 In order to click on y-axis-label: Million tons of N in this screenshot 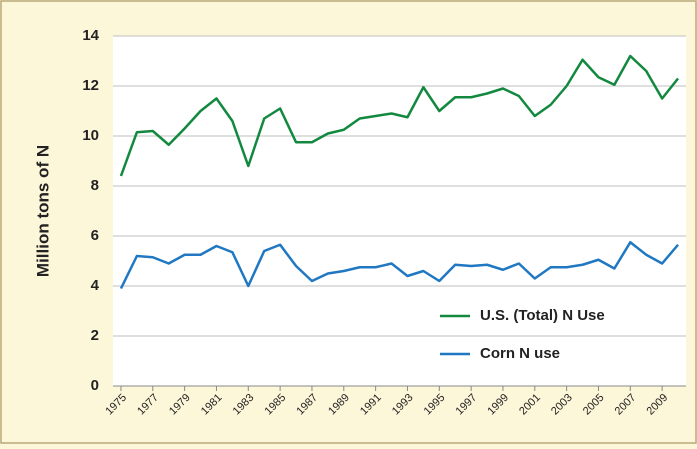, I will do `click(42, 211)`.